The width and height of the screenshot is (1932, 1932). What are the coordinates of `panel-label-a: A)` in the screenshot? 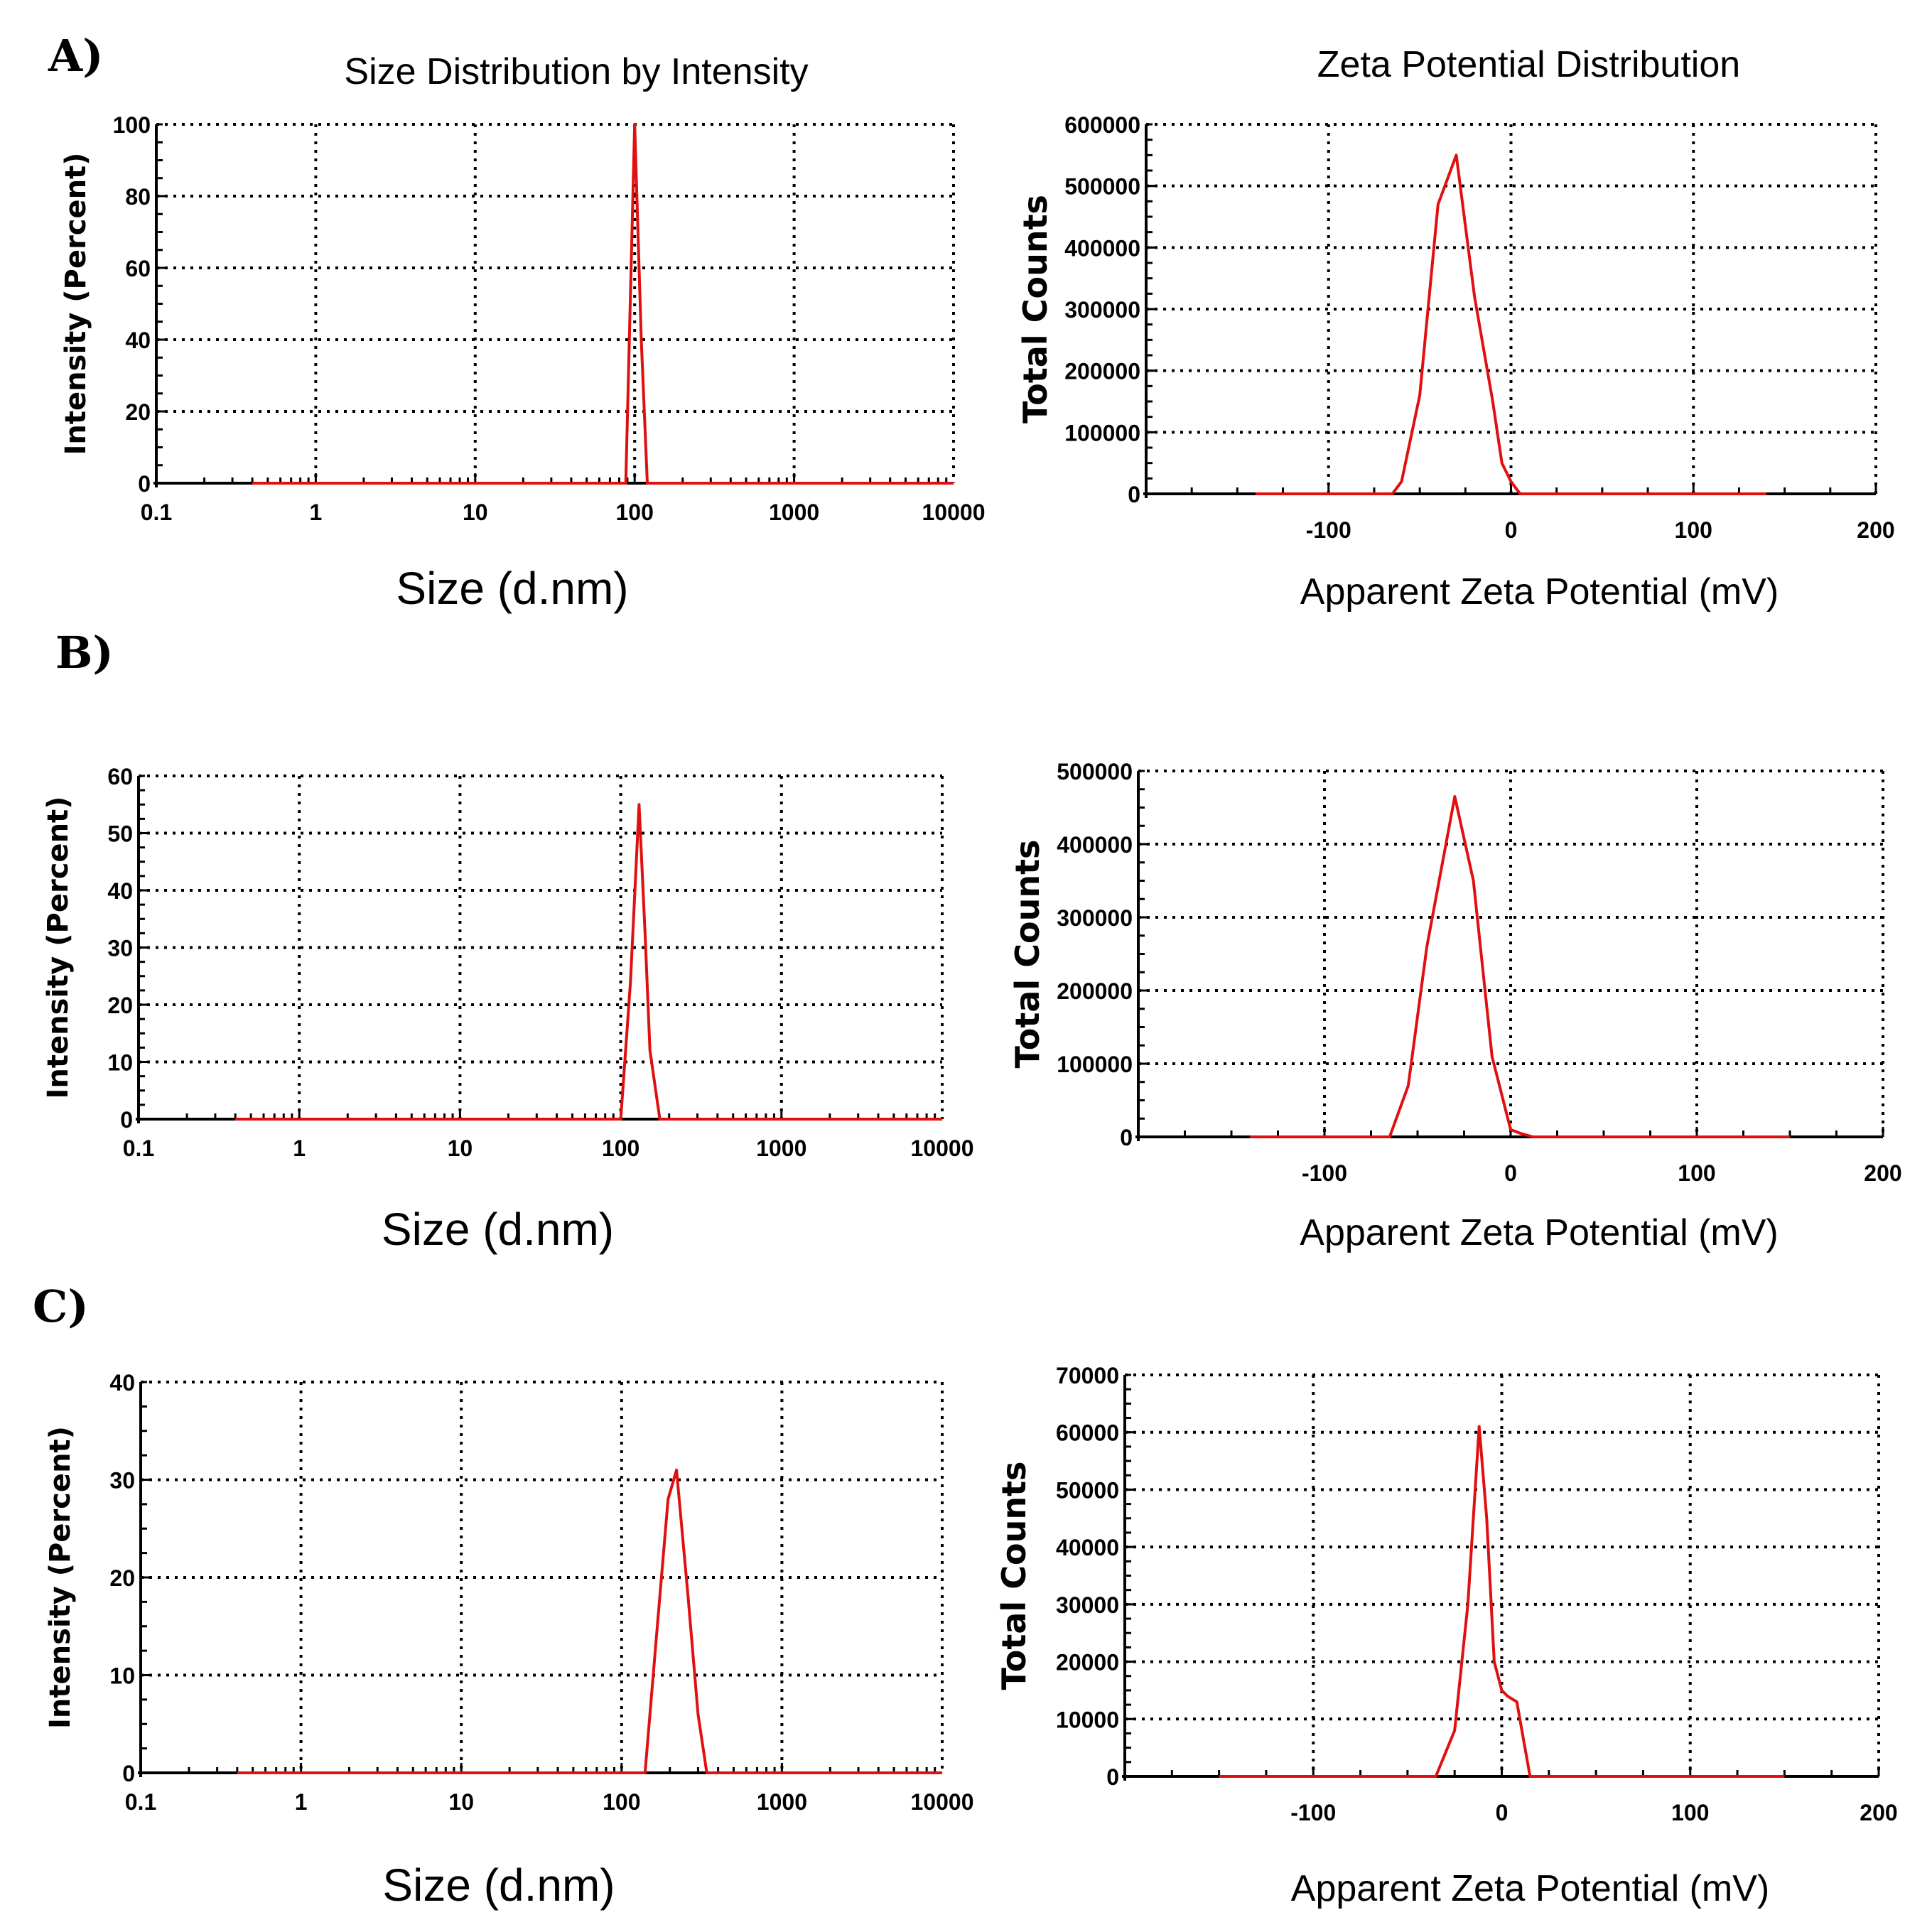 It's located at (75, 56).